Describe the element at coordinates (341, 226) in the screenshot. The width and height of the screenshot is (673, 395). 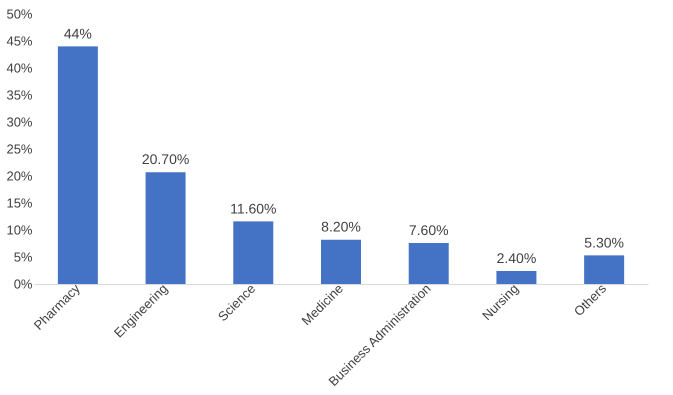
I see `data-label: 8.20%` at that location.